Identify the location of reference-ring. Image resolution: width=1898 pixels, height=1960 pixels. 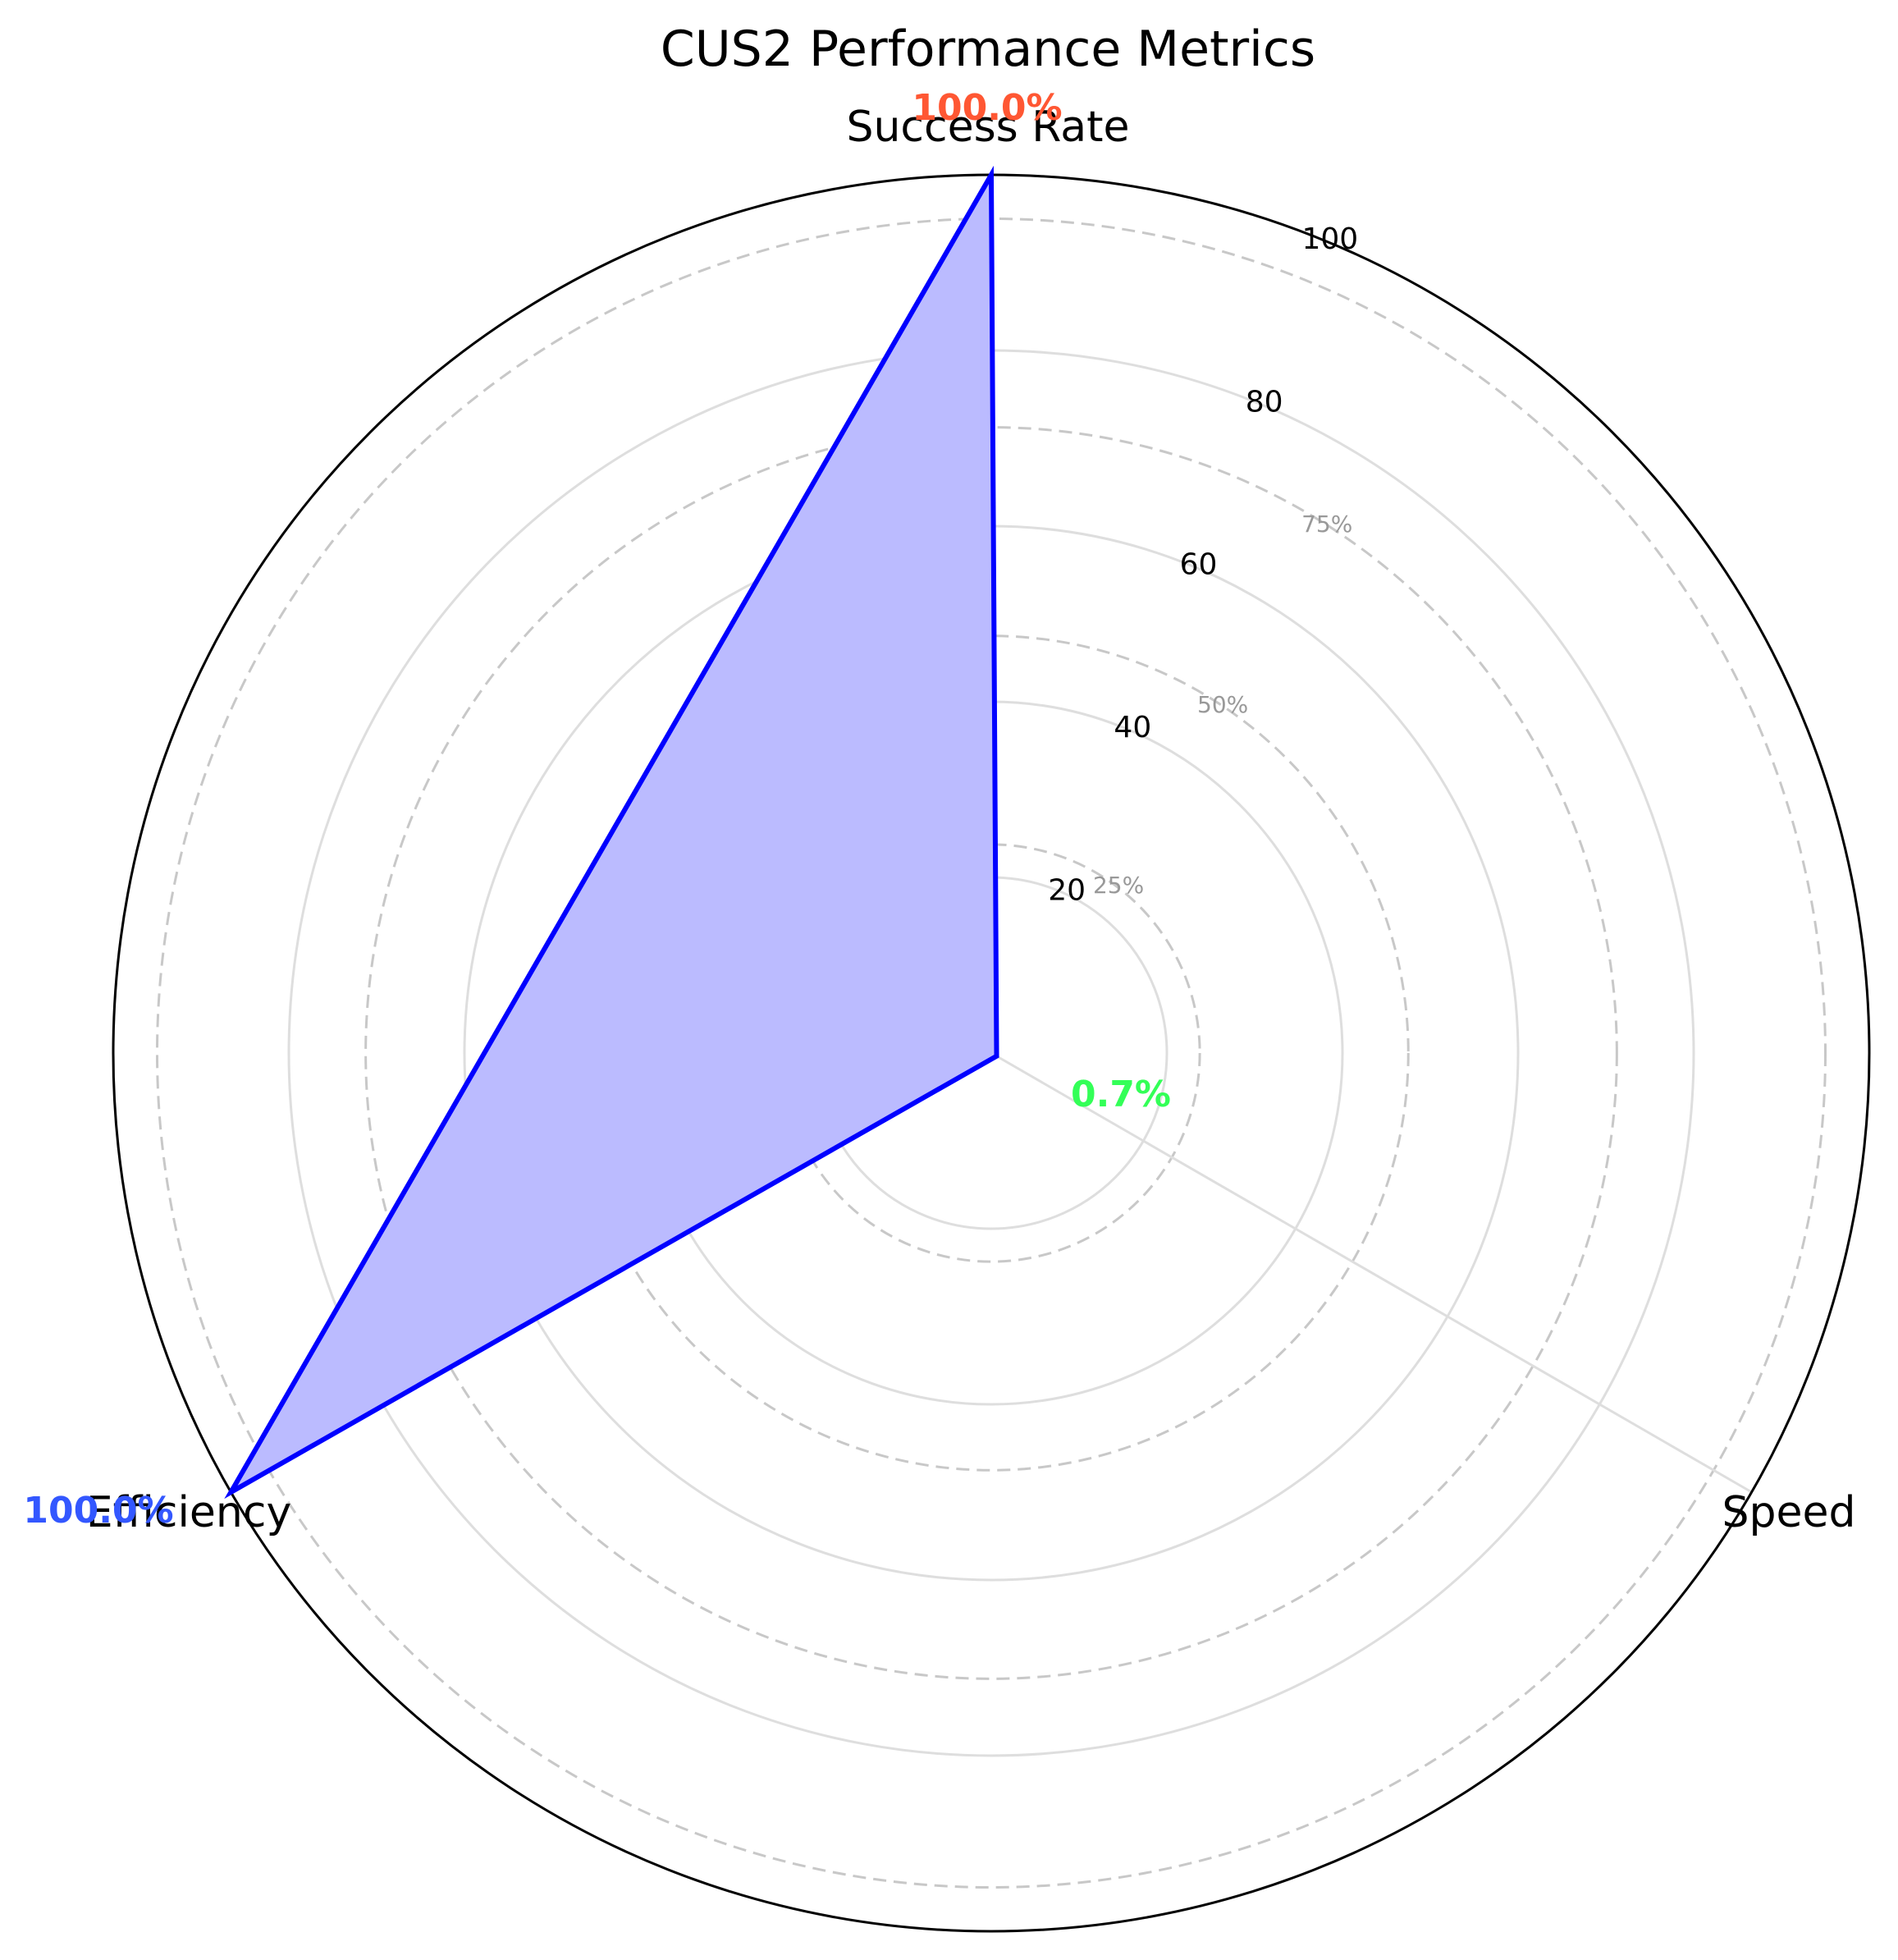
(991, 1053).